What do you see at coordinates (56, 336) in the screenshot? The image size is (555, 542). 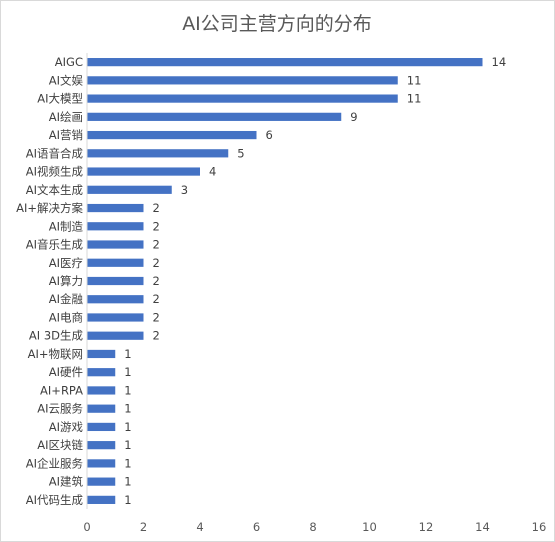 I see `category-label: AI 3D生成` at bounding box center [56, 336].